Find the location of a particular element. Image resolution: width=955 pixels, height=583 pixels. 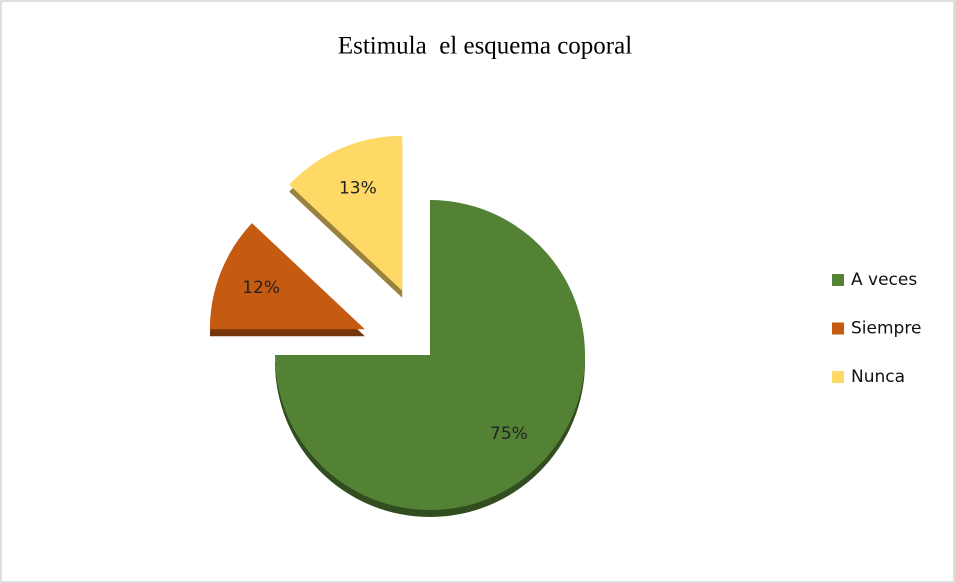

legend-label: A veces is located at coordinates (884, 280).